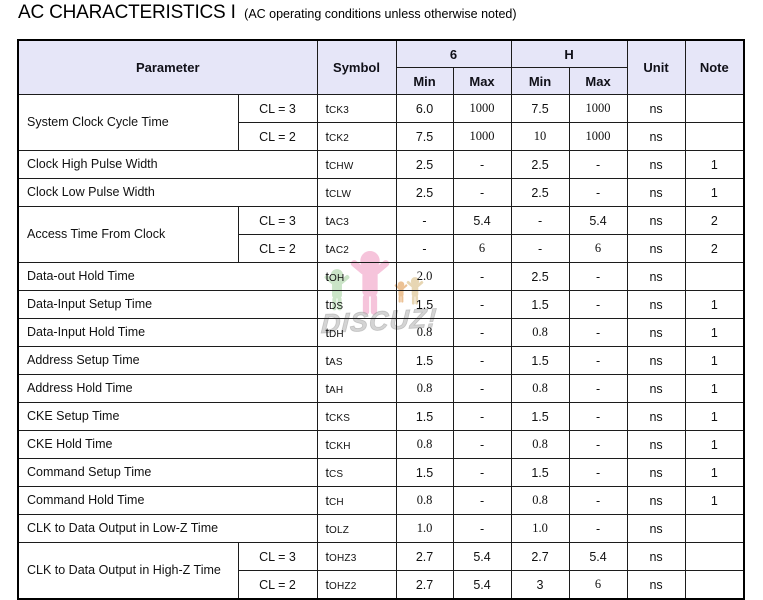  Describe the element at coordinates (167, 332) in the screenshot. I see `parameter-cell: Data-Input Hold Time` at that location.